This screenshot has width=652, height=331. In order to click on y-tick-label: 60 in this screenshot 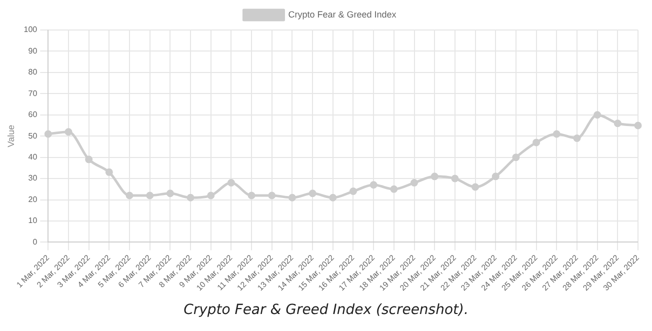, I will do `click(33, 115)`.